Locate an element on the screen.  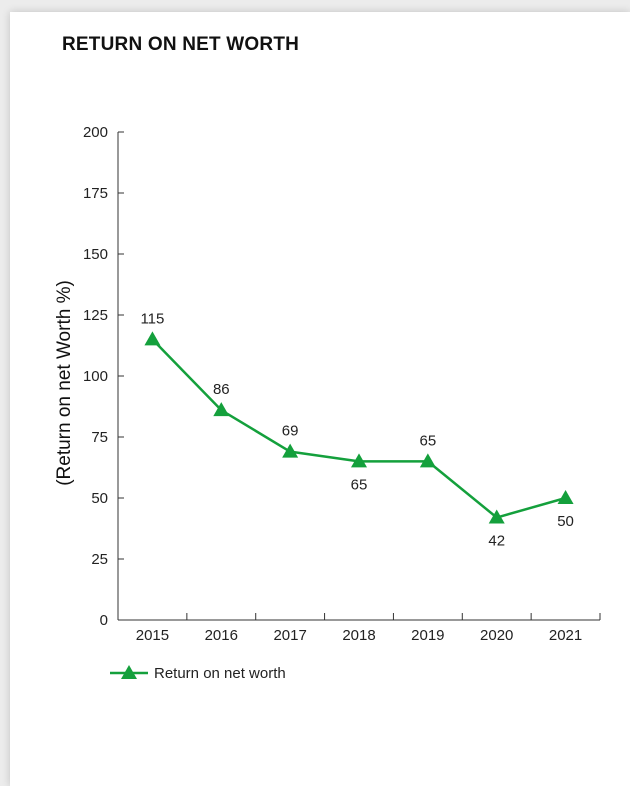
y-tick-label: 150 is located at coordinates (95, 254).